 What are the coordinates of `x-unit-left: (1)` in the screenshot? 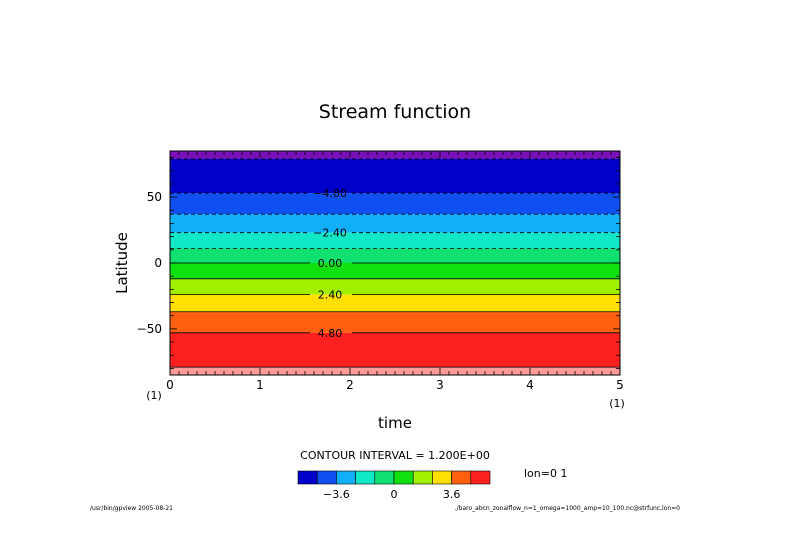 It's located at (154, 395).